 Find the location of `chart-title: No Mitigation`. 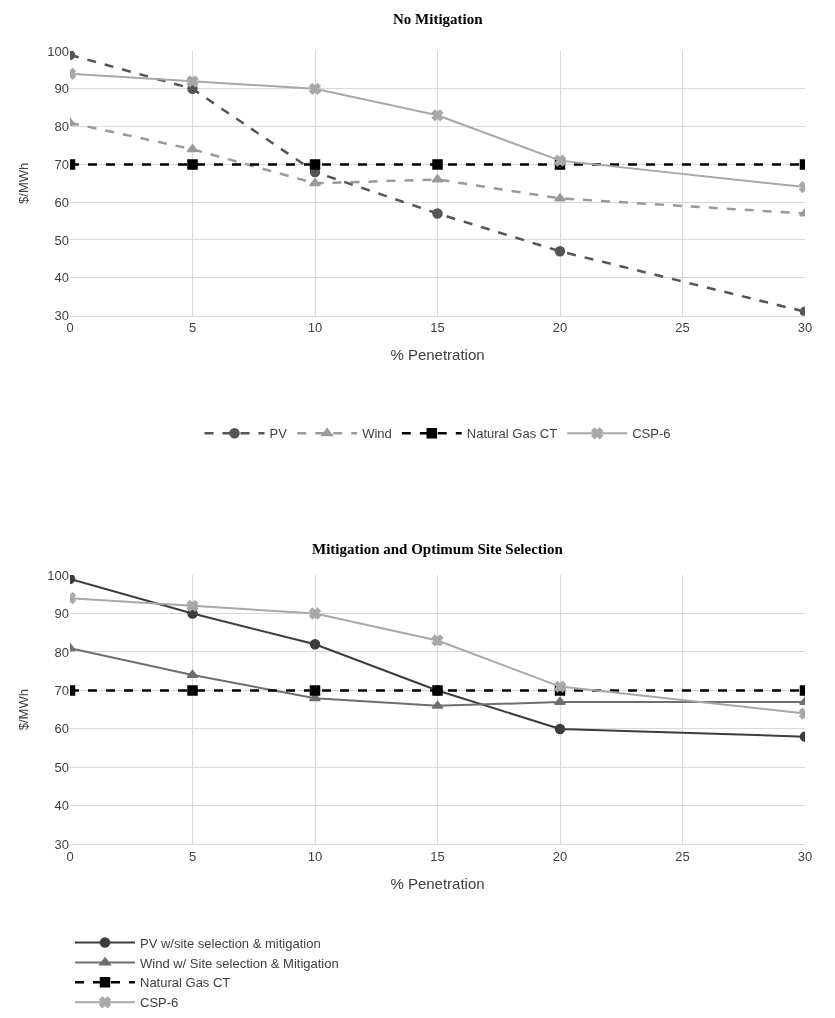

chart-title: No Mitigation is located at coordinates (438, 19).